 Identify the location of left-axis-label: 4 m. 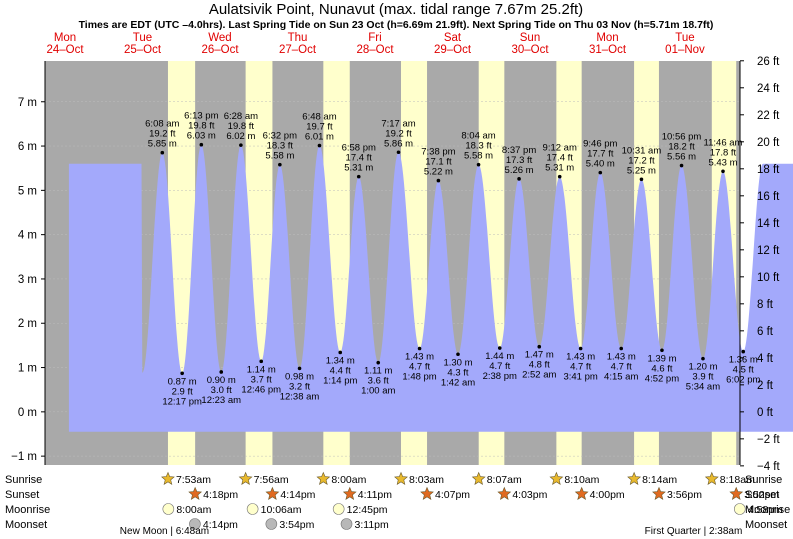
(27, 236).